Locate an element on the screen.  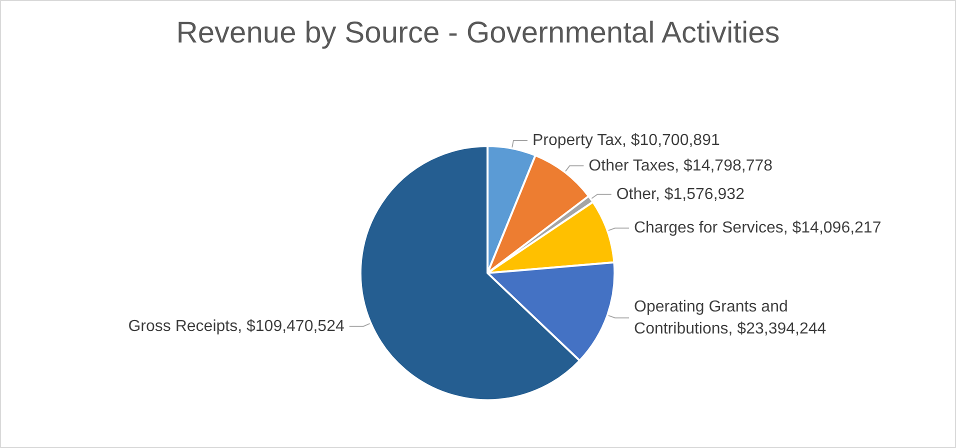
slice-label: Operating Grants and Contributions, $23,394,244 is located at coordinates (730, 318).